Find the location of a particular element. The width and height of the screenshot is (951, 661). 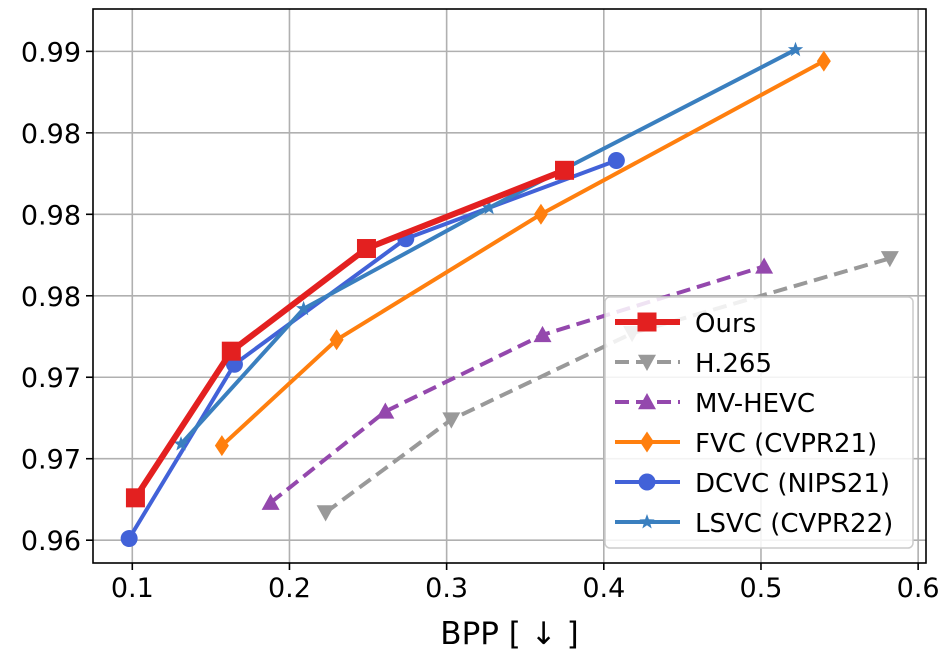

legend-label: LSVC (CVPR22) is located at coordinates (794, 524).